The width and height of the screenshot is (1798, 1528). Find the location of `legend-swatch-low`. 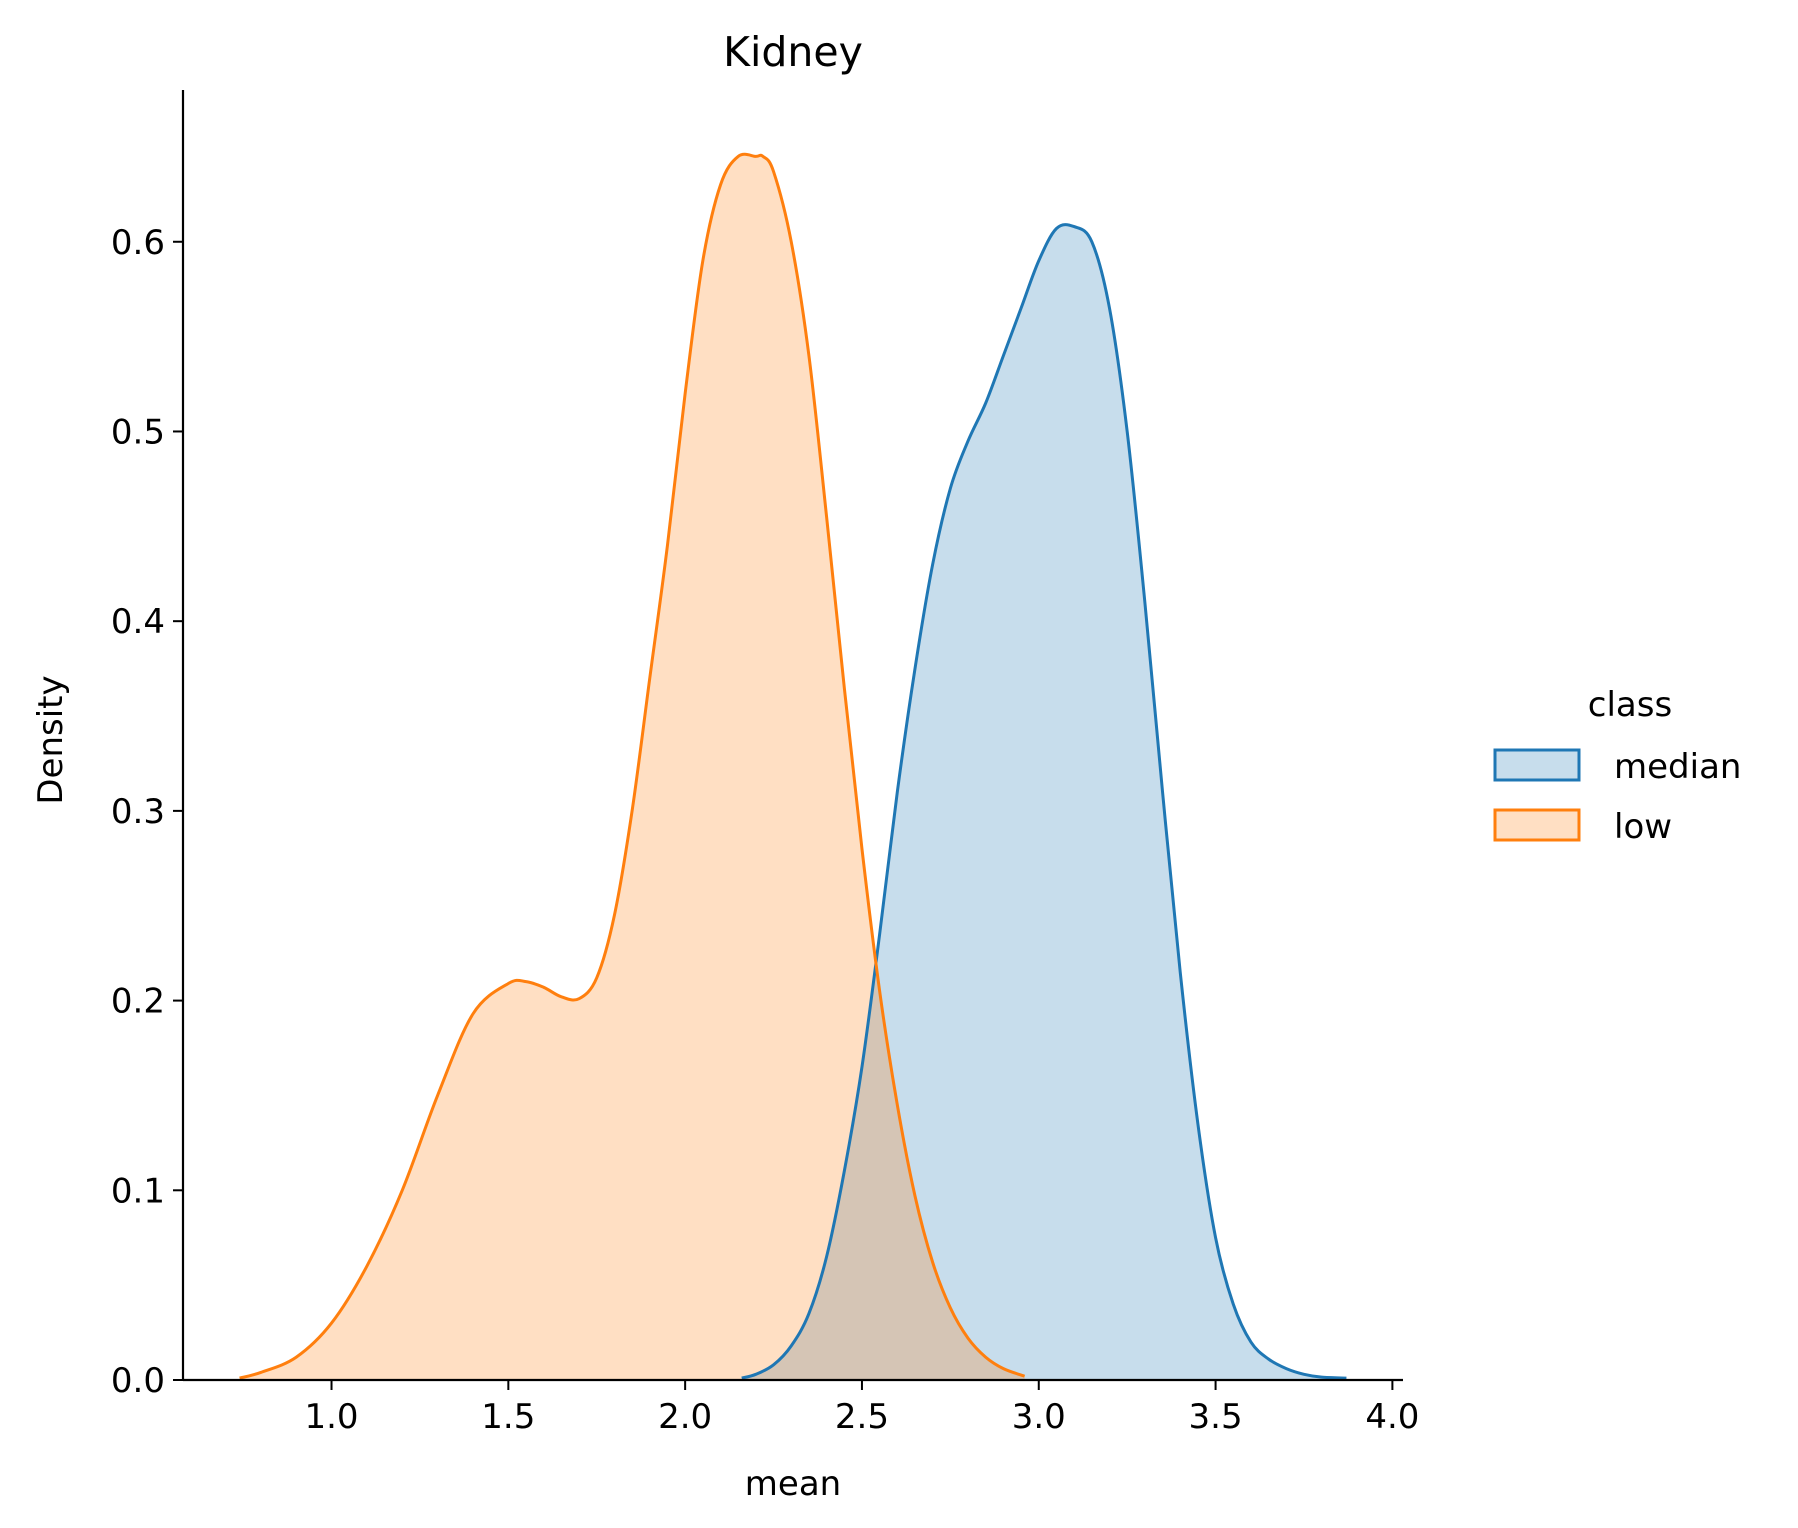

legend-swatch-low is located at coordinates (1537, 825).